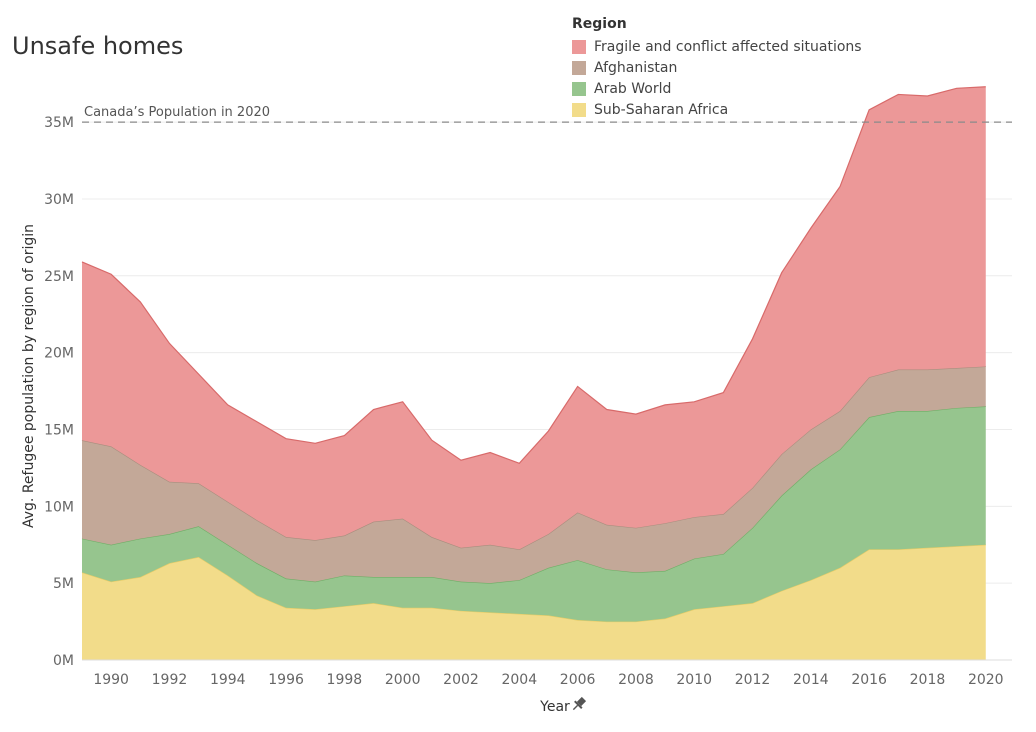 This screenshot has height=732, width=1036. What do you see at coordinates (403, 680) in the screenshot?
I see `x-tick-label: 2000` at bounding box center [403, 680].